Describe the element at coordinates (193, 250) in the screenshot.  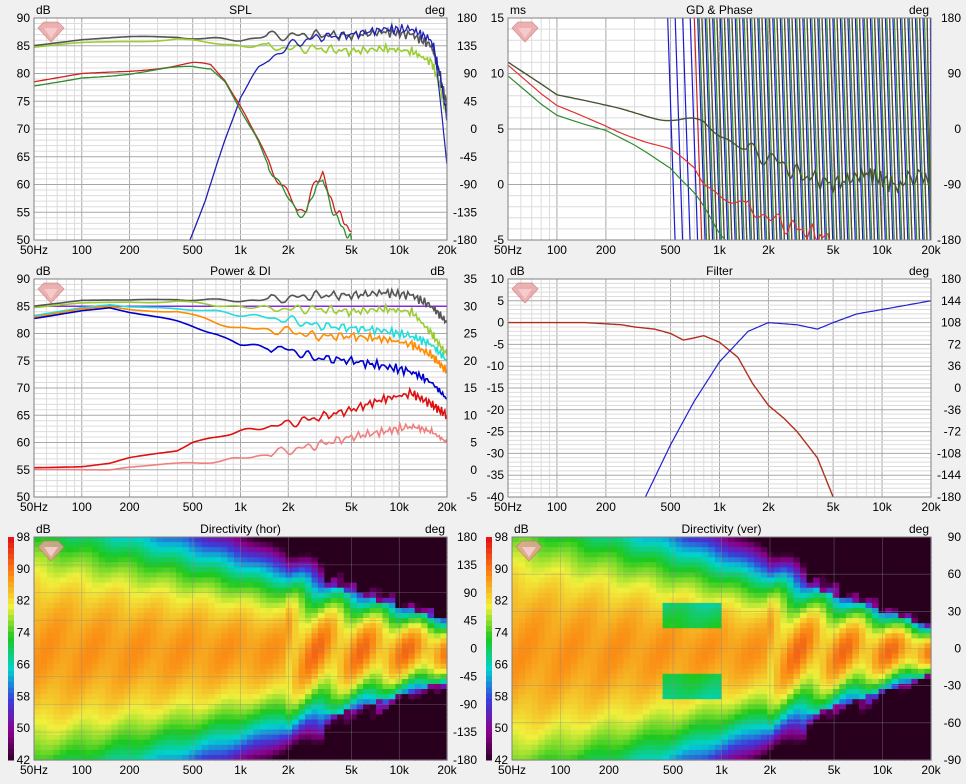
I see `x-tick-label: 500` at that location.